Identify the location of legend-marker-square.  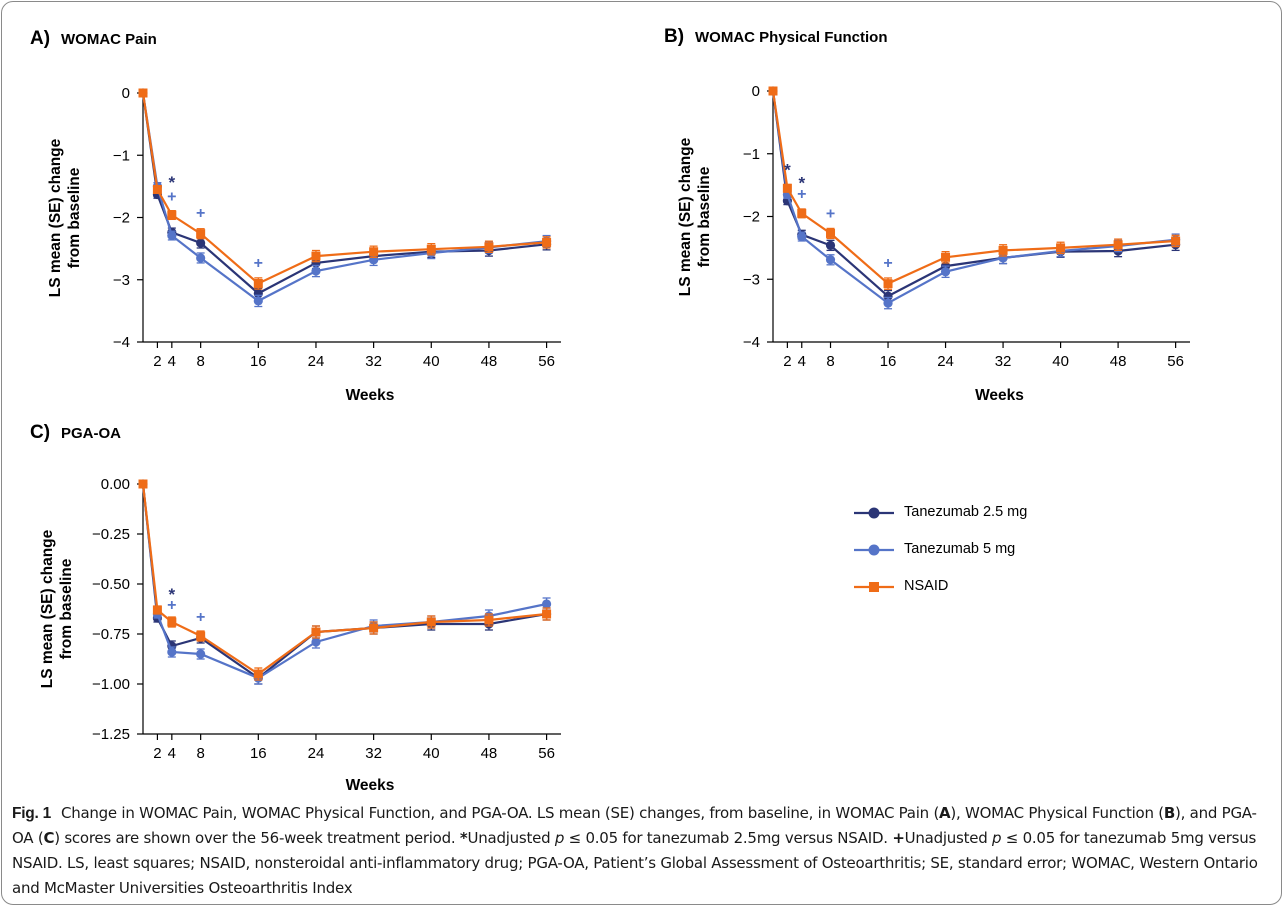
(874, 587).